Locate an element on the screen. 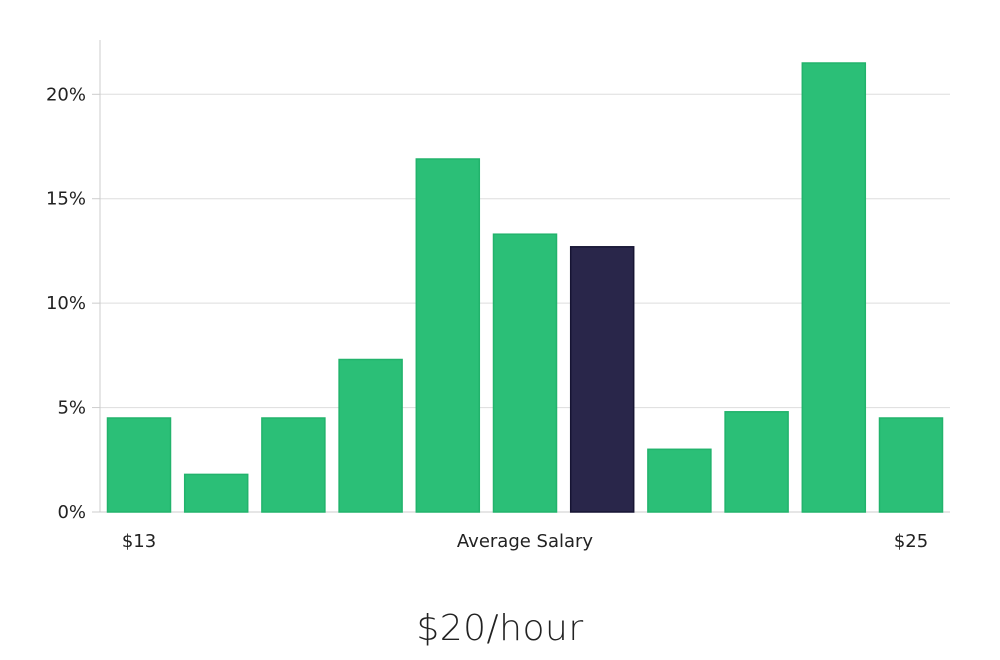 The width and height of the screenshot is (1000, 660). x-label-average-salary: Average Salary is located at coordinates (525, 541).